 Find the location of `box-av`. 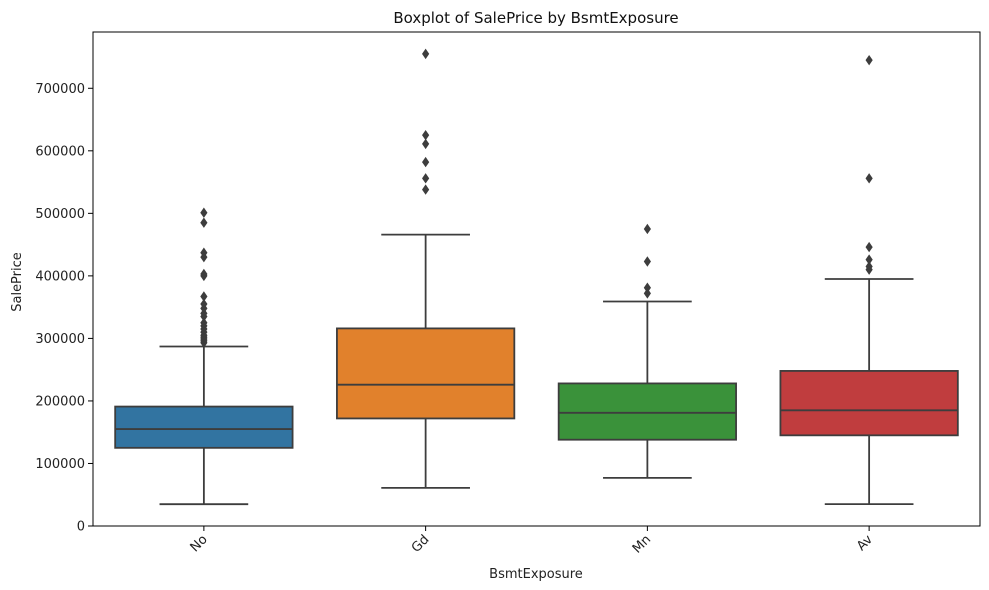

box-av is located at coordinates (869, 403).